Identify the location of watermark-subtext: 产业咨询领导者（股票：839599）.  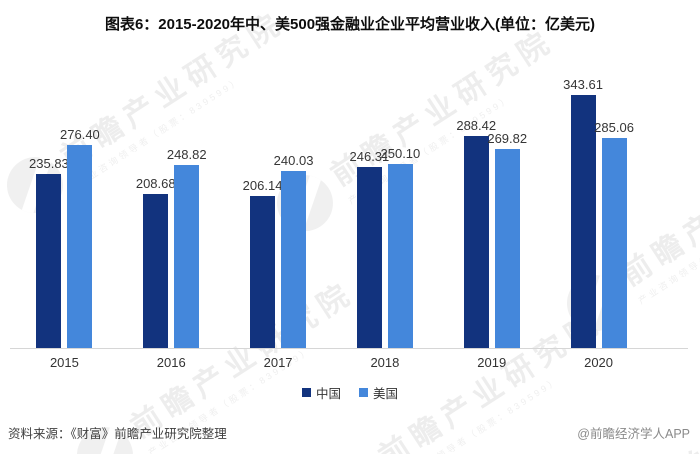
(695, 422).